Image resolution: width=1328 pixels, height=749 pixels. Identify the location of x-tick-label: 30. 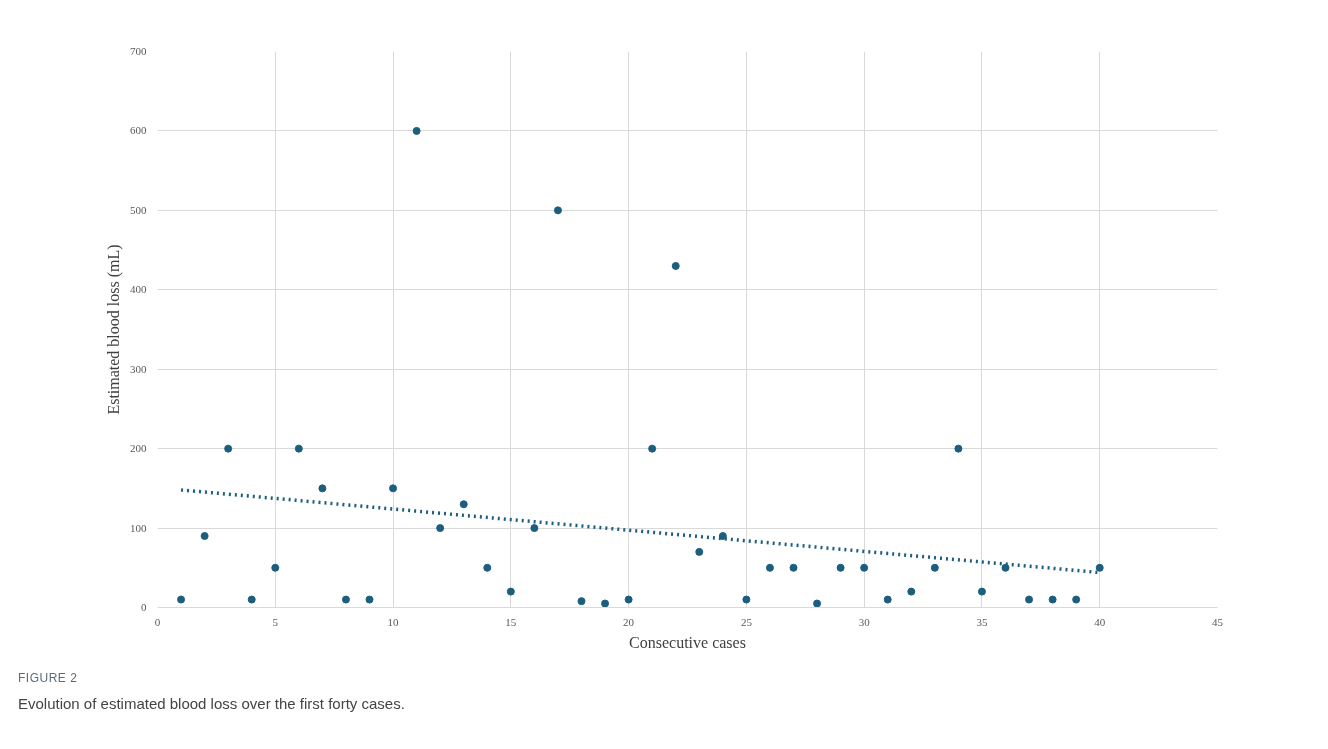
(864, 621).